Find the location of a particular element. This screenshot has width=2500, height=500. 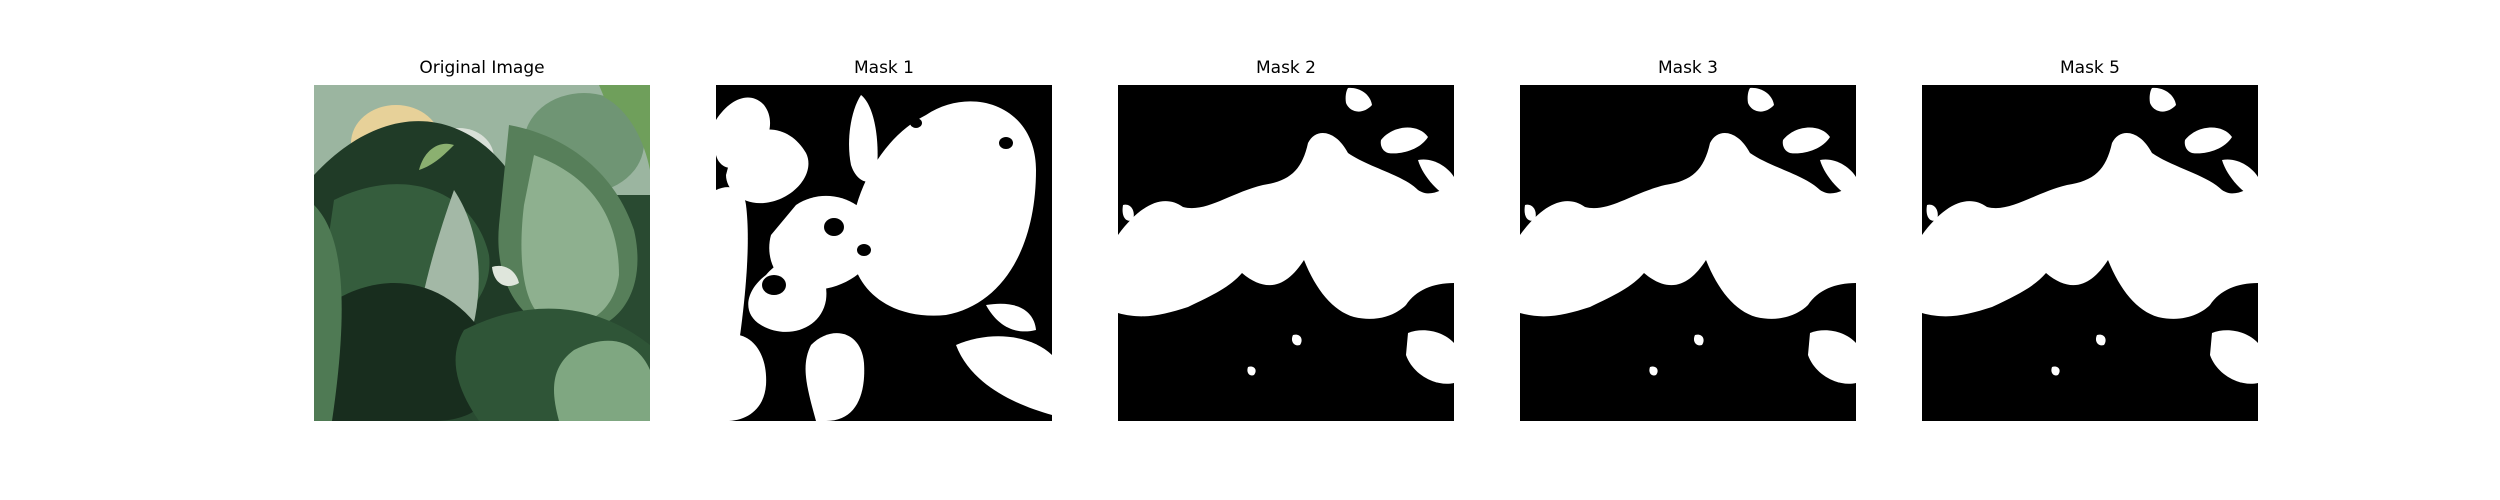

original-image is located at coordinates (482, 253).